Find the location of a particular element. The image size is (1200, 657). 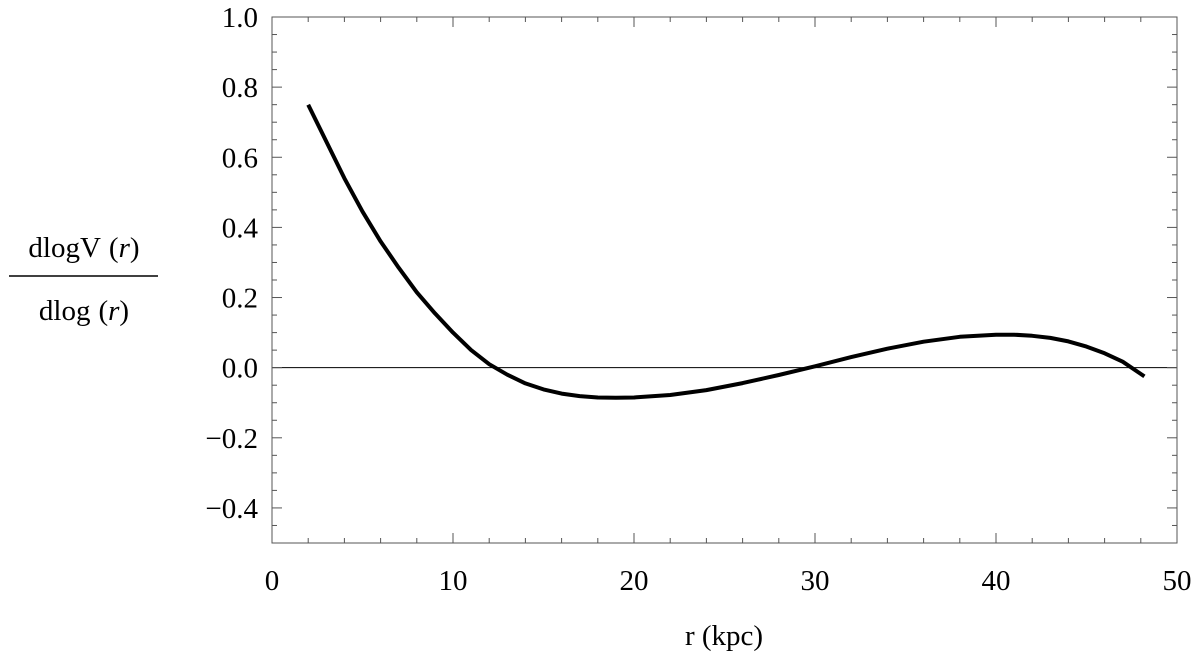

y-tick-label: −0.4 is located at coordinates (231, 509).